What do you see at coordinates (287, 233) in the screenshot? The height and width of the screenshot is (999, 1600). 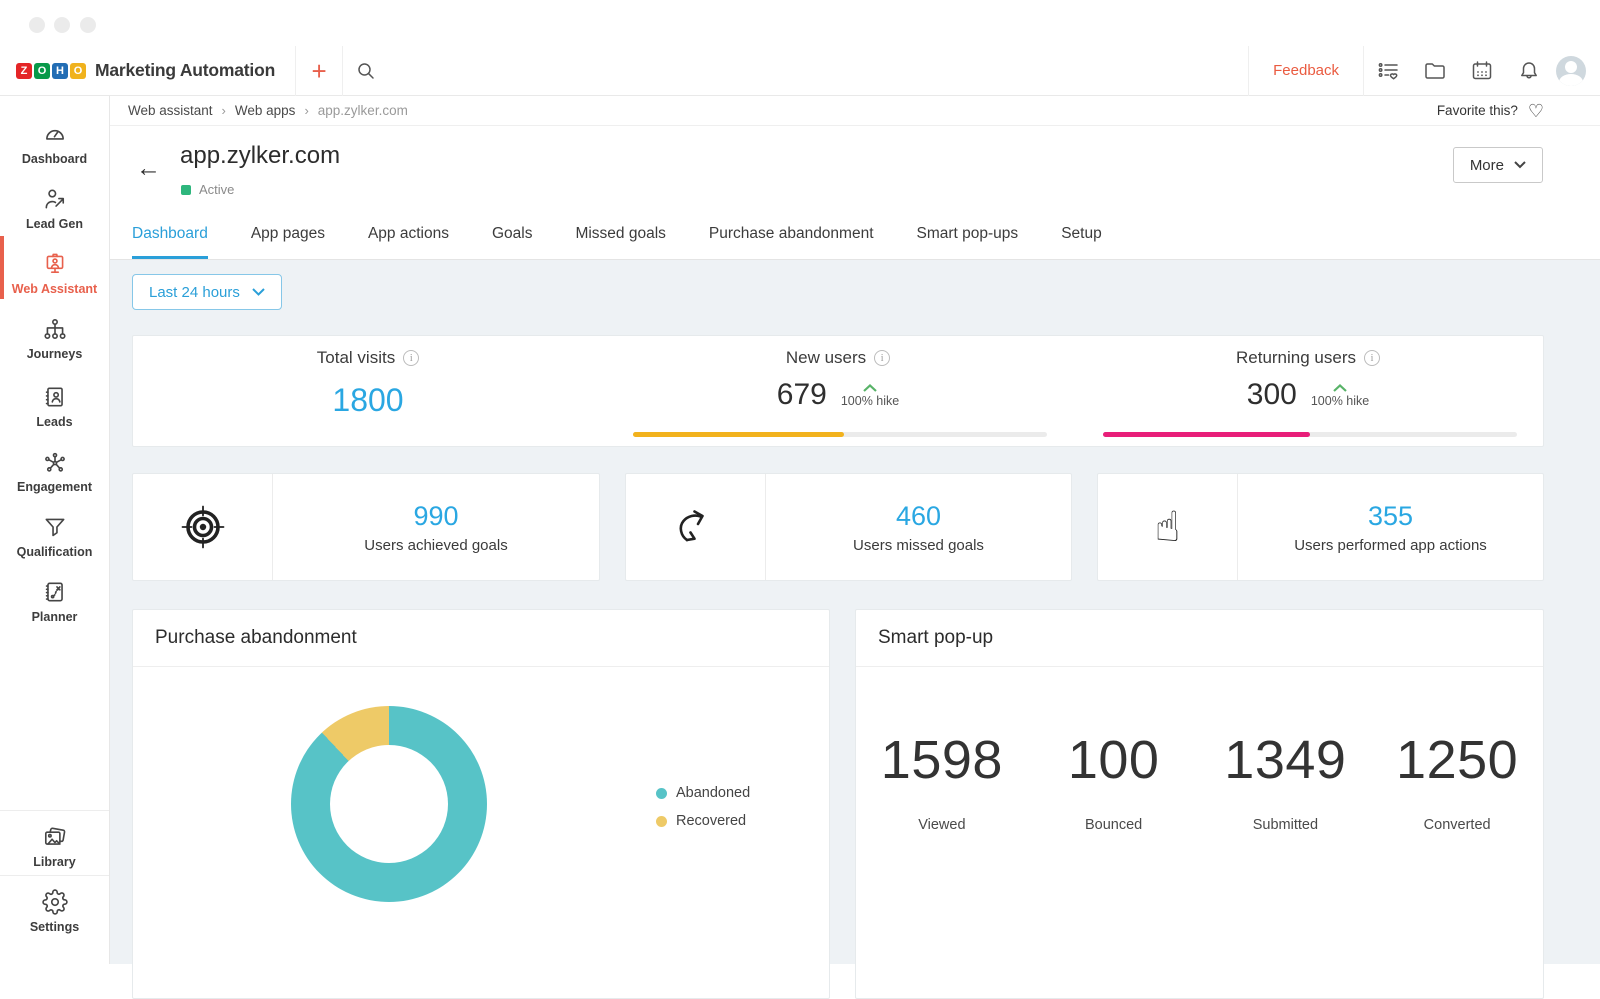 I see `tab-app-pages: App pages` at bounding box center [287, 233].